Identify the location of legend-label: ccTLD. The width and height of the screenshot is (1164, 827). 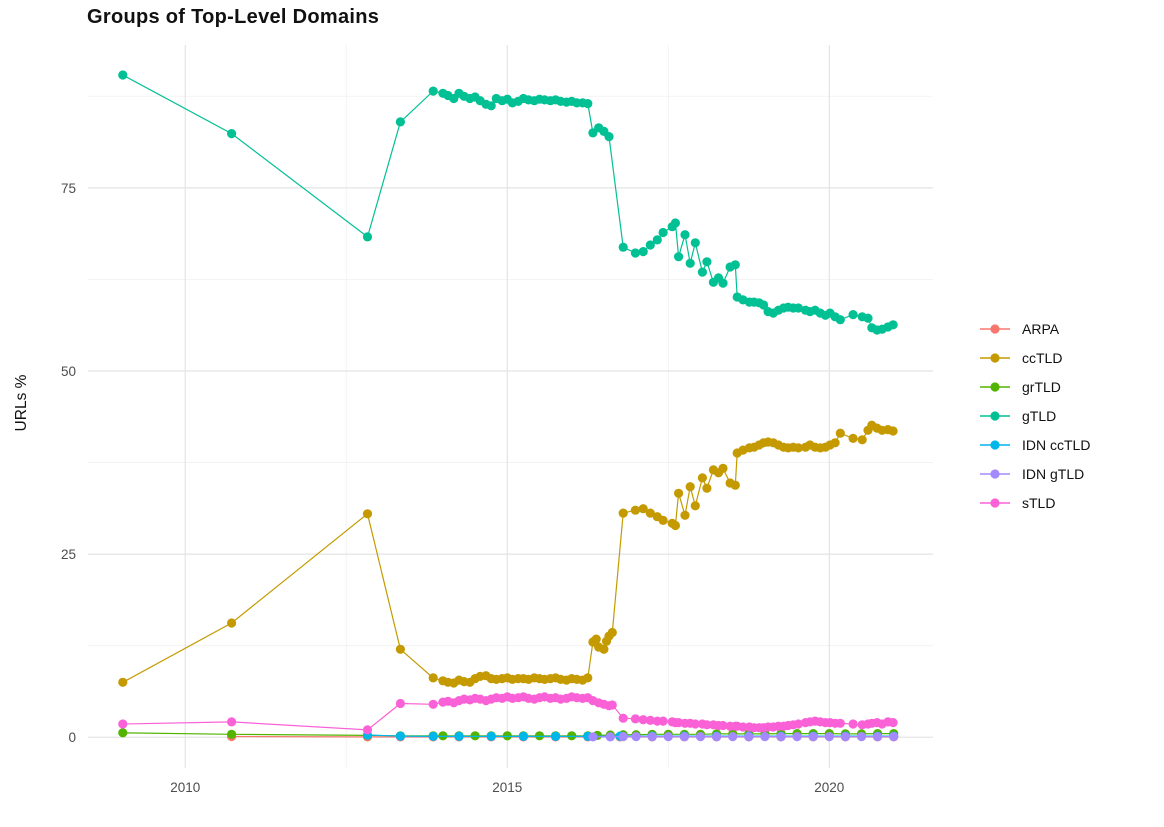
(1042, 358).